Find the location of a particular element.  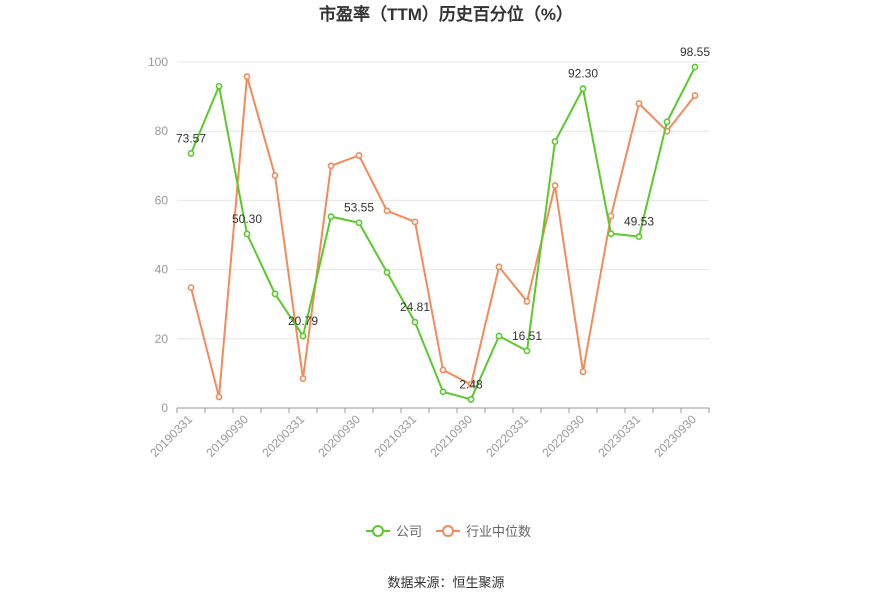

x-tick-label-5: 20210930 is located at coordinates (451, 436).